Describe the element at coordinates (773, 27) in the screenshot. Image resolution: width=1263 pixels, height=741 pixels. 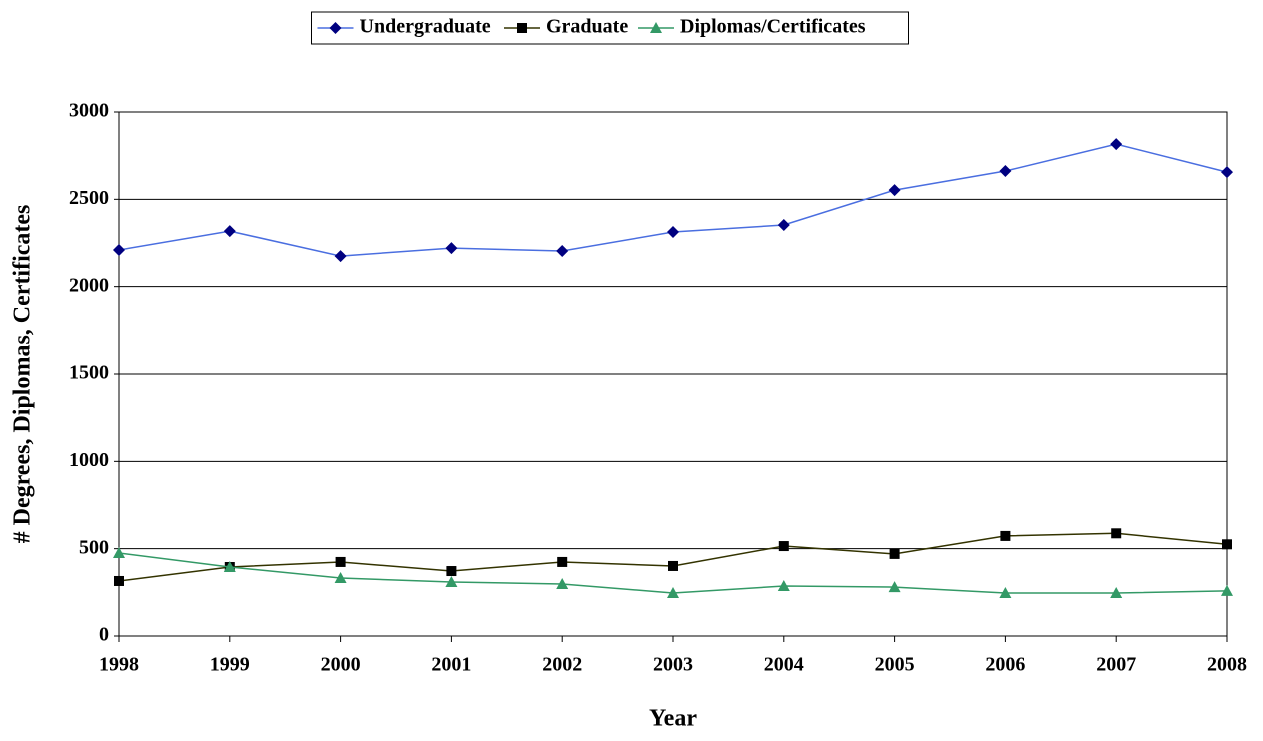
I see `legend-label: Diplomas/Certificates` at that location.